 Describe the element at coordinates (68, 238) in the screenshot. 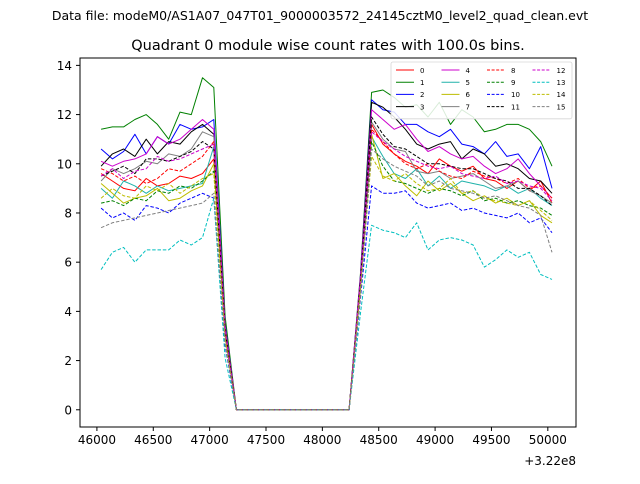

I see `y-axis: 0 2 4 6 8 10 12 14` at that location.